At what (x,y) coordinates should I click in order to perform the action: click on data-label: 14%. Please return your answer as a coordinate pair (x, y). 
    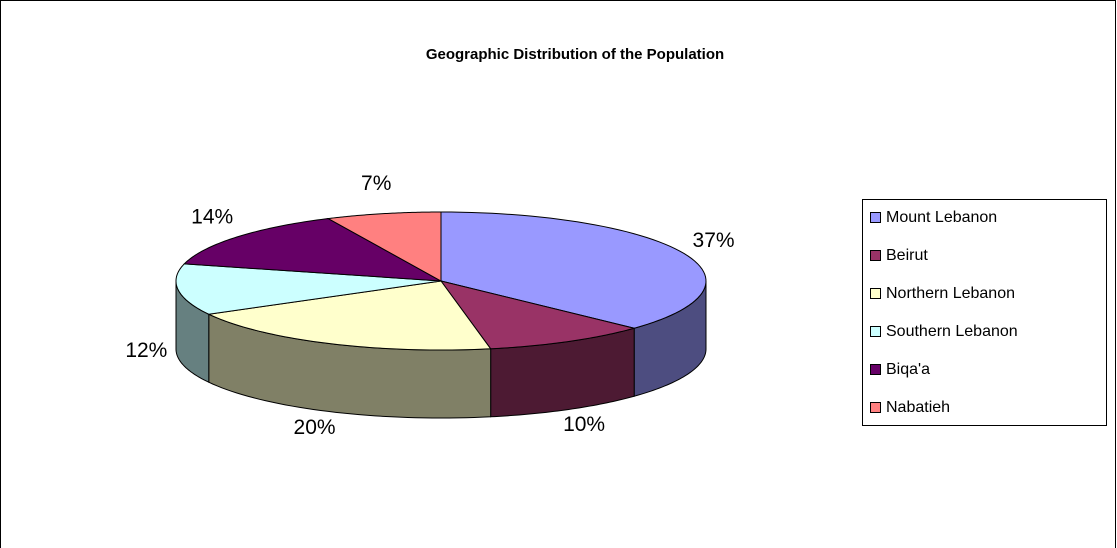
    Looking at the image, I should click on (212, 216).